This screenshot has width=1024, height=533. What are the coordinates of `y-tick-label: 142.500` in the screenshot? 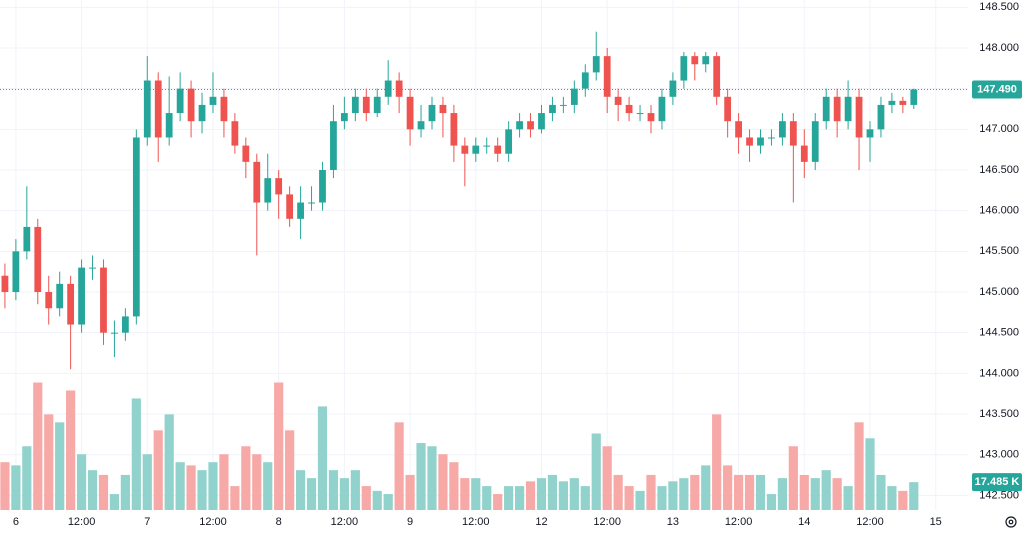 It's located at (999, 495).